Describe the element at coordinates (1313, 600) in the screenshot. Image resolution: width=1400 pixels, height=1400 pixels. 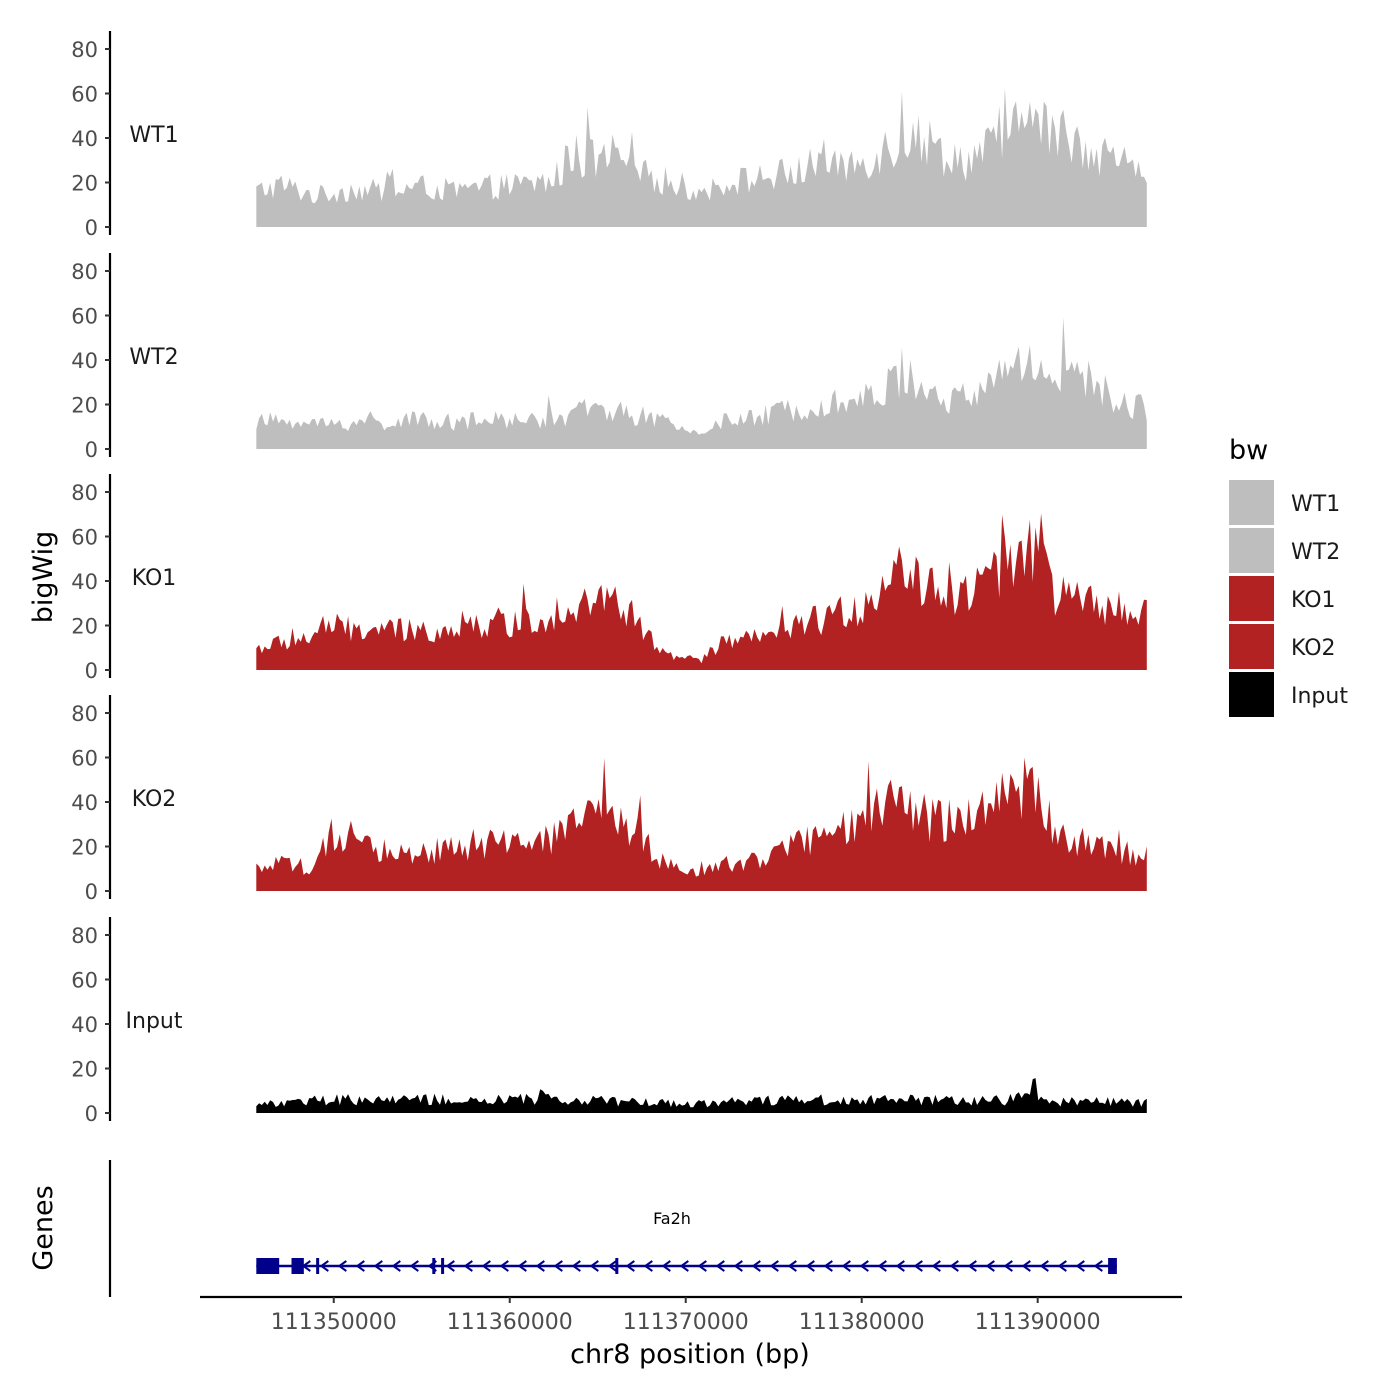
I see `legend-label-ko1: KO1` at that location.